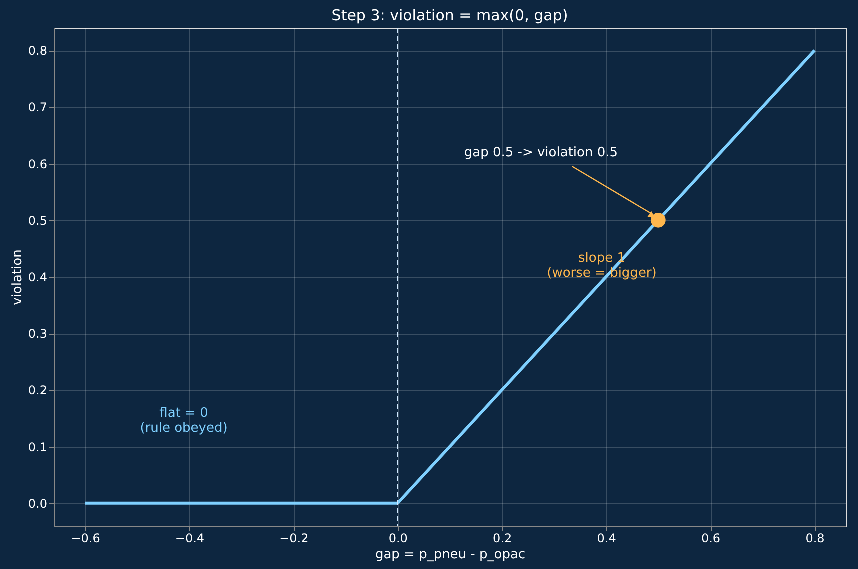 This screenshot has width=858, height=569. What do you see at coordinates (38, 51) in the screenshot?
I see `y-tick-label: 0.8` at bounding box center [38, 51].